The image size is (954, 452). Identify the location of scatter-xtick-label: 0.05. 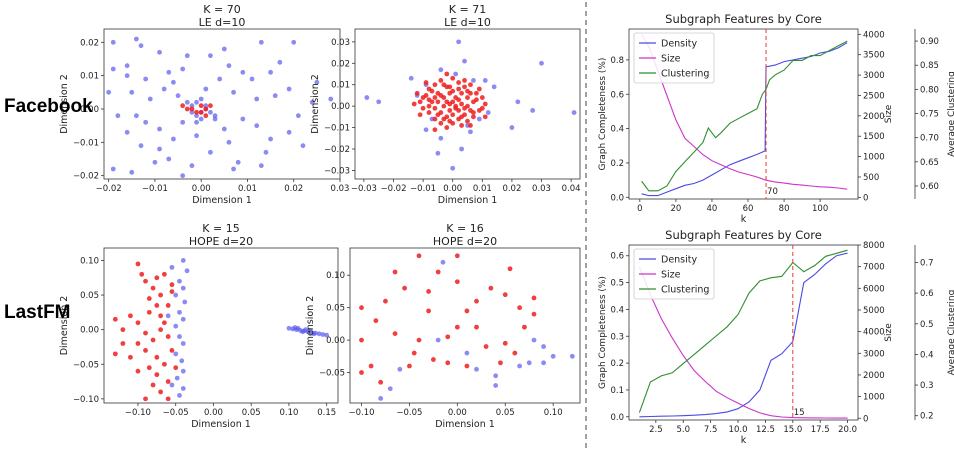
(251, 413).